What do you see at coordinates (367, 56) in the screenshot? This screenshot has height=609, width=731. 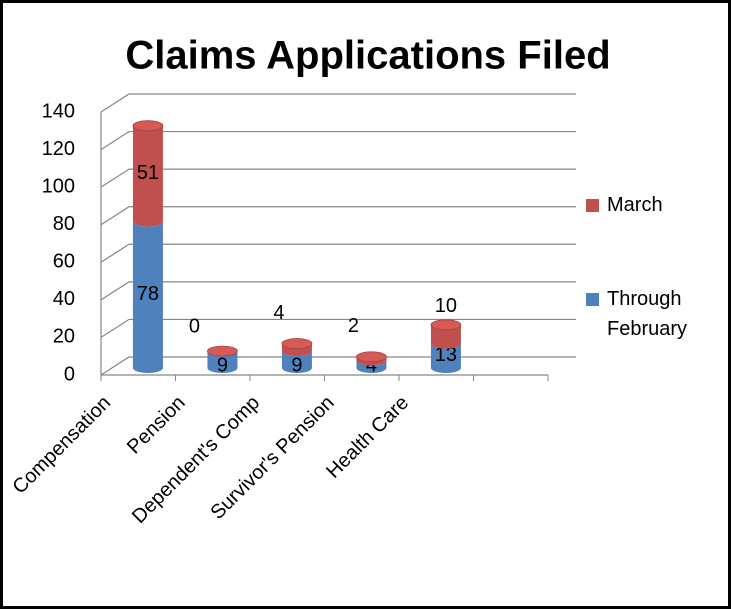 I see `chart-title: Claims Applications Filed` at bounding box center [367, 56].